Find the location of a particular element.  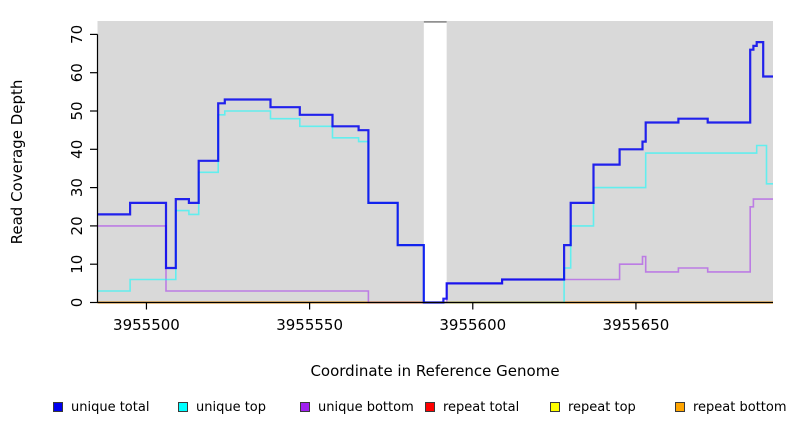

x-tick-label: 3955550 is located at coordinates (309, 325).